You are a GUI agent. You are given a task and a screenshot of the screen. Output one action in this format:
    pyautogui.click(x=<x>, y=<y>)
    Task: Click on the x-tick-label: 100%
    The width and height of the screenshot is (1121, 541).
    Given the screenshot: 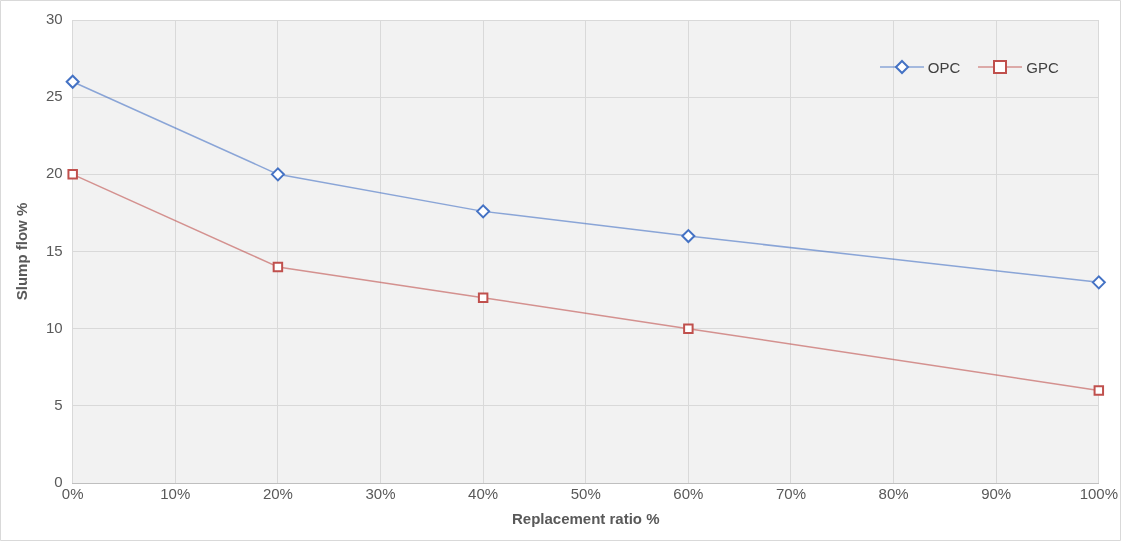 What is the action you would take?
    pyautogui.click(x=1099, y=494)
    